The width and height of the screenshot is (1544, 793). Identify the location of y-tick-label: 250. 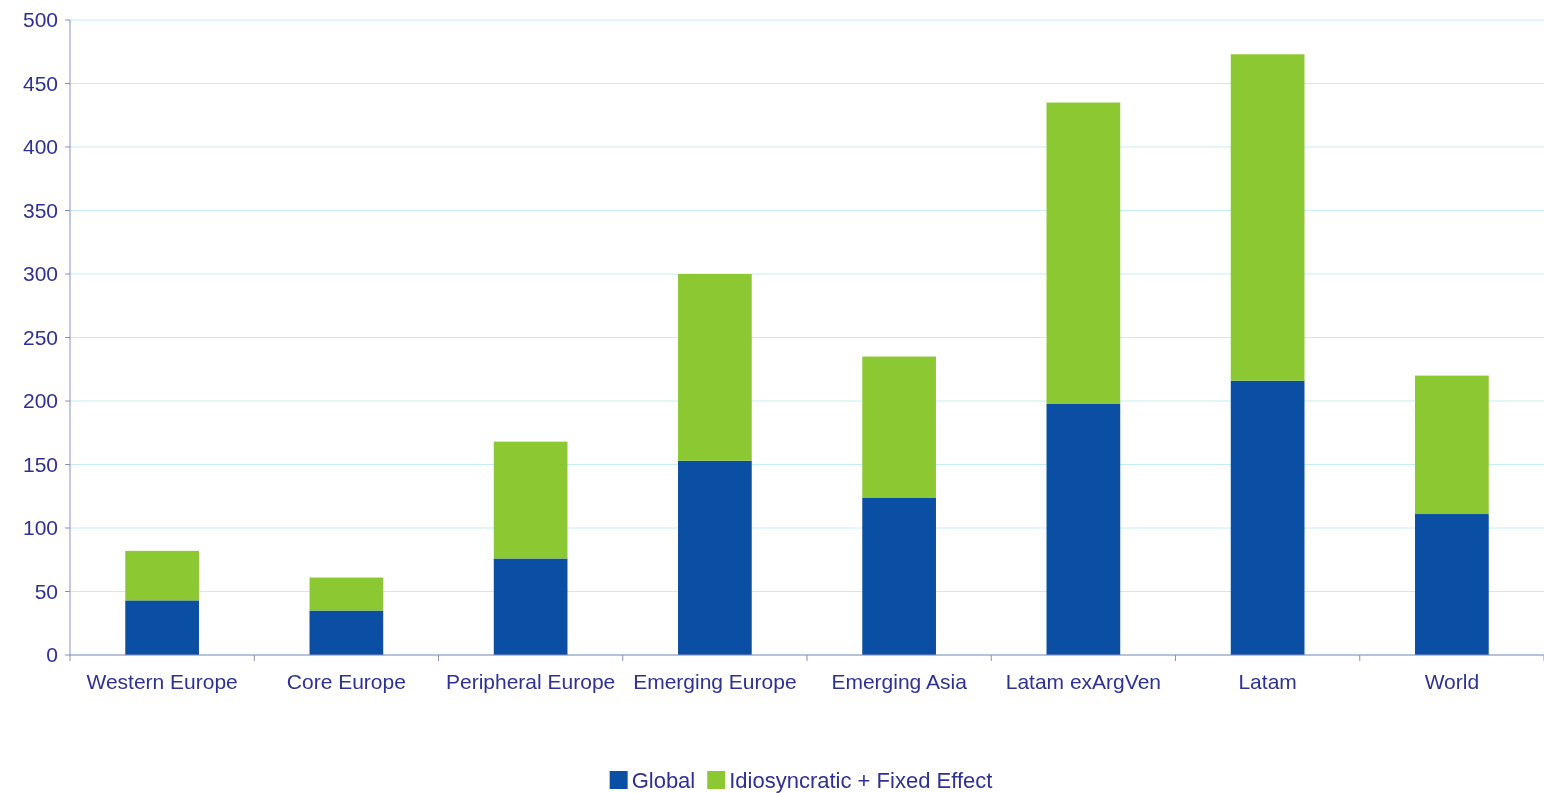
(40, 337).